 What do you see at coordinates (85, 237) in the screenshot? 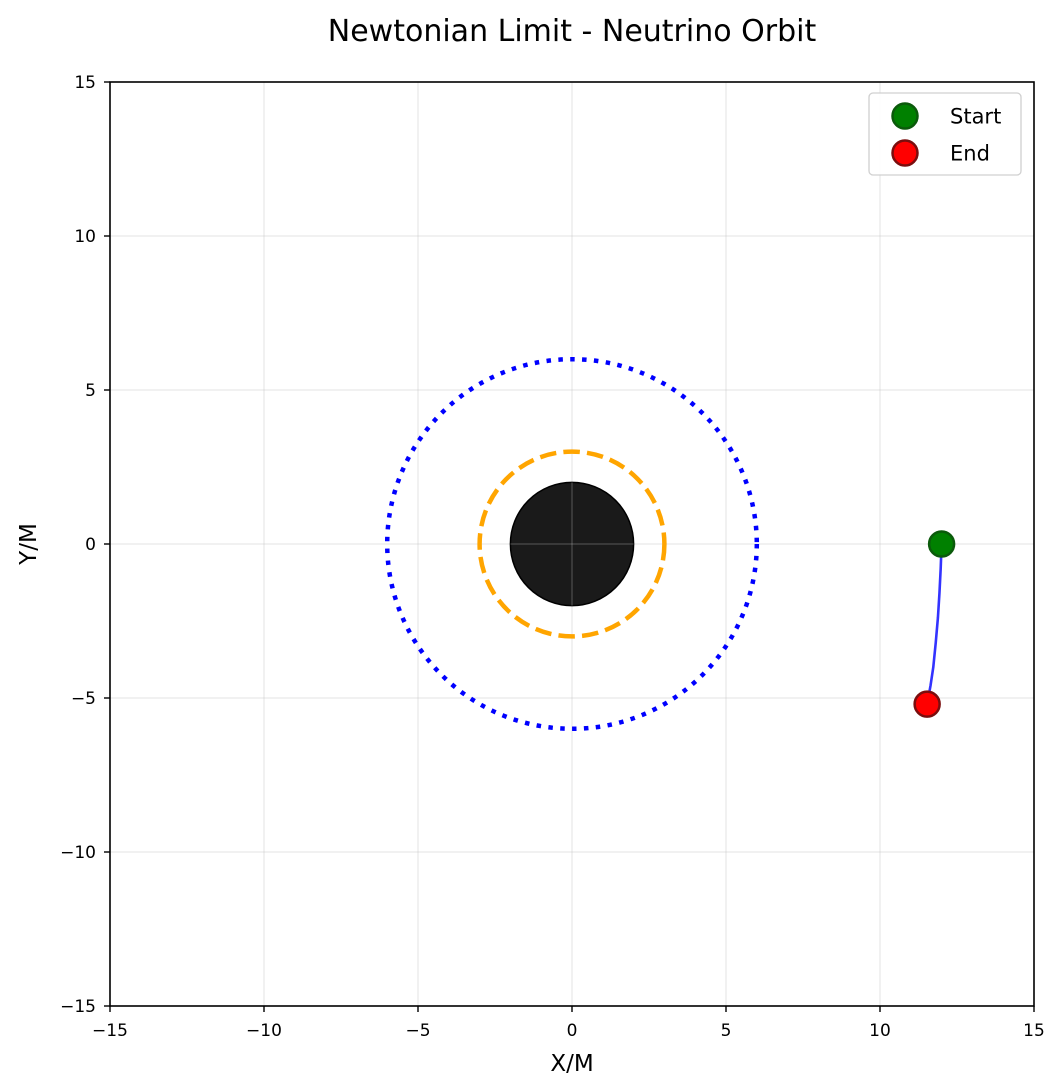
I see `y-tick-label: 10` at bounding box center [85, 237].